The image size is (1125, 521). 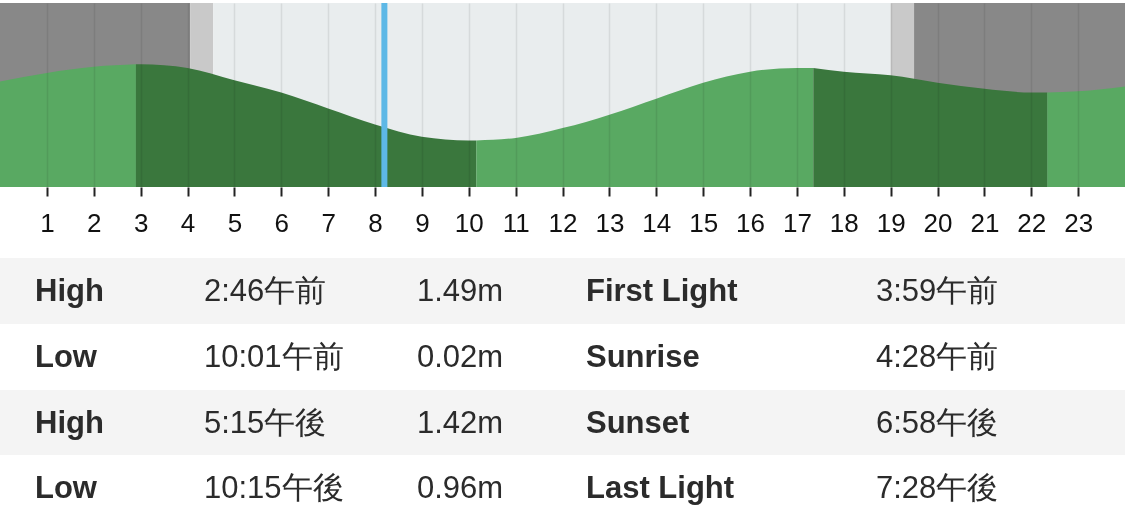 What do you see at coordinates (469, 222) in the screenshot?
I see `x-tick-label: 10` at bounding box center [469, 222].